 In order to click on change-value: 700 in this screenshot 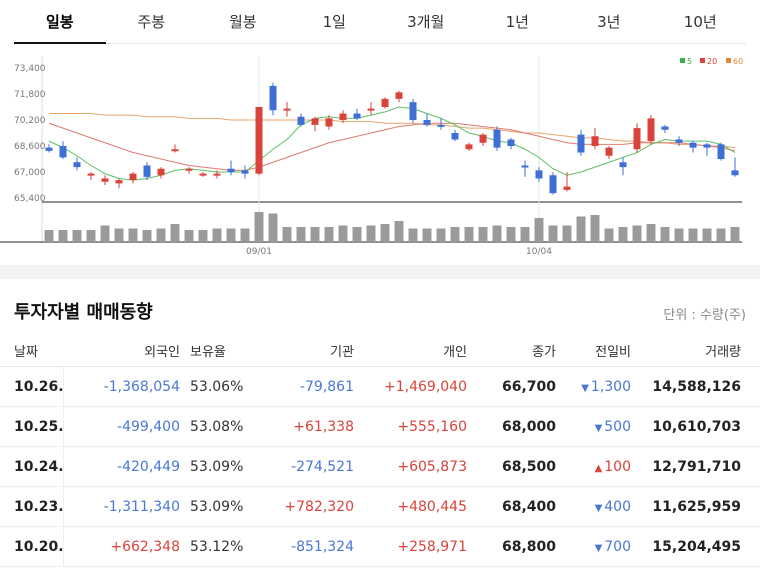, I will do `click(617, 546)`.